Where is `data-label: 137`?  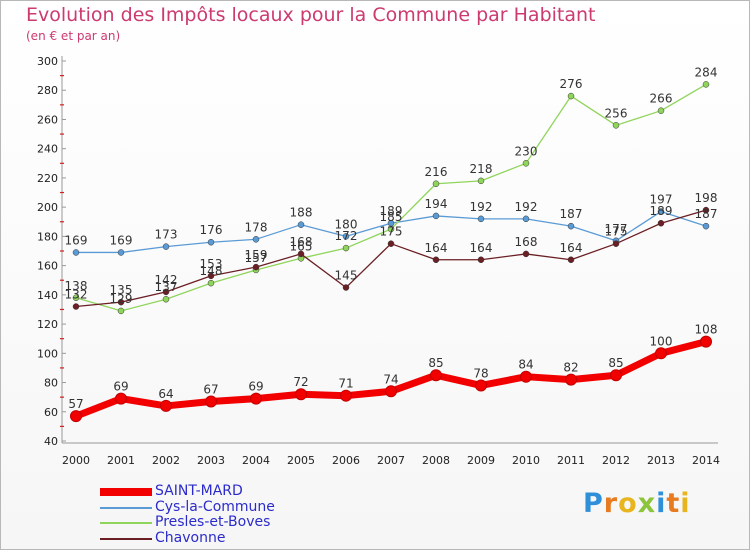 data-label: 137 is located at coordinates (166, 287).